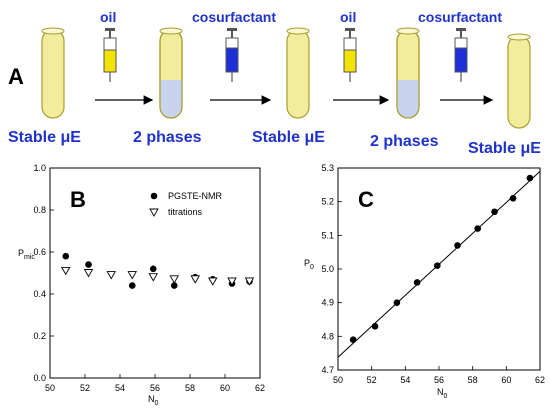 The image size is (550, 410). What do you see at coordinates (155, 388) in the screenshot?
I see `panel-b-xtick-label: 56` at bounding box center [155, 388].